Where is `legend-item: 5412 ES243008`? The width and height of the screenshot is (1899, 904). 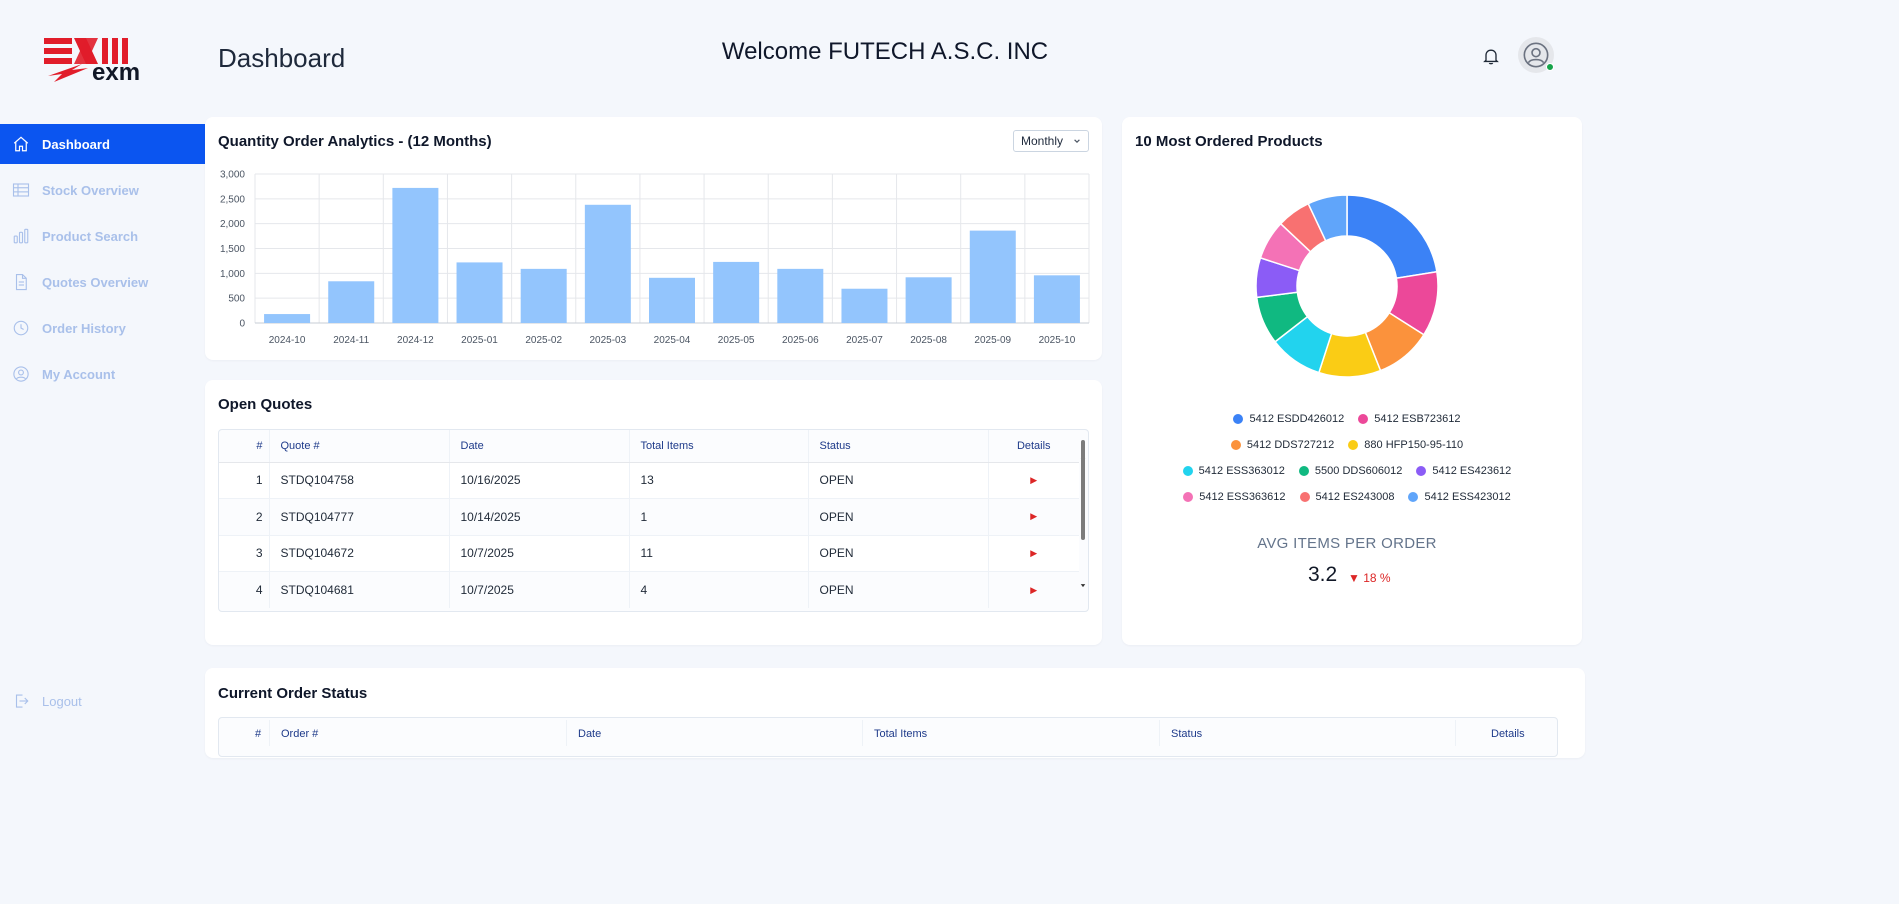 legend-item: 5412 ES243008 is located at coordinates (1347, 496).